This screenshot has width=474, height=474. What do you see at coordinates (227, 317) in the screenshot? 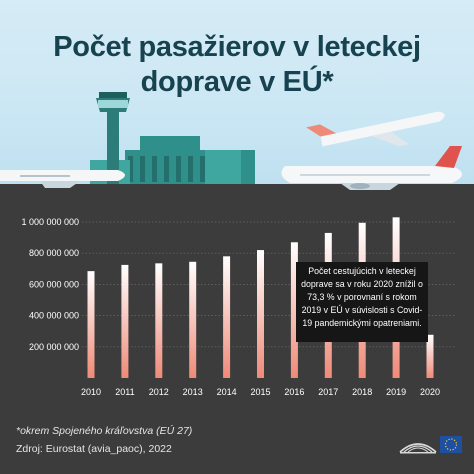
I see `bar-2014` at bounding box center [227, 317].